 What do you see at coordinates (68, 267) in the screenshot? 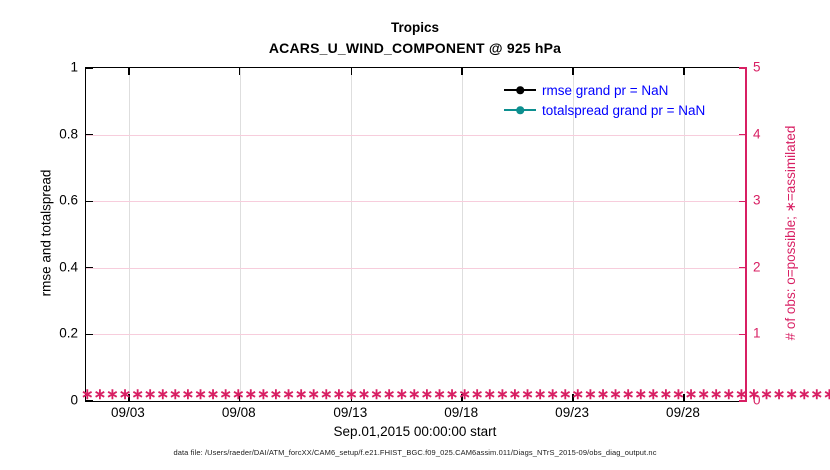
I see `left-y-tick-label: 0.4` at bounding box center [68, 267].